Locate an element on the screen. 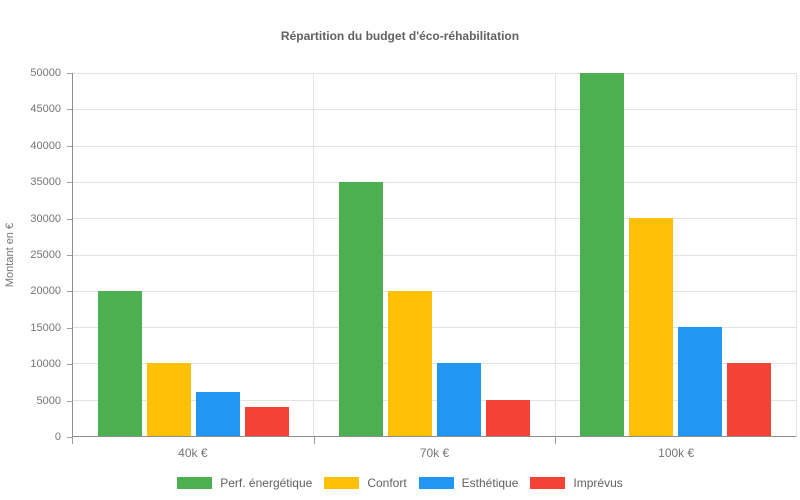  legend-item-esthetique: Esthétique is located at coordinates (468, 483).